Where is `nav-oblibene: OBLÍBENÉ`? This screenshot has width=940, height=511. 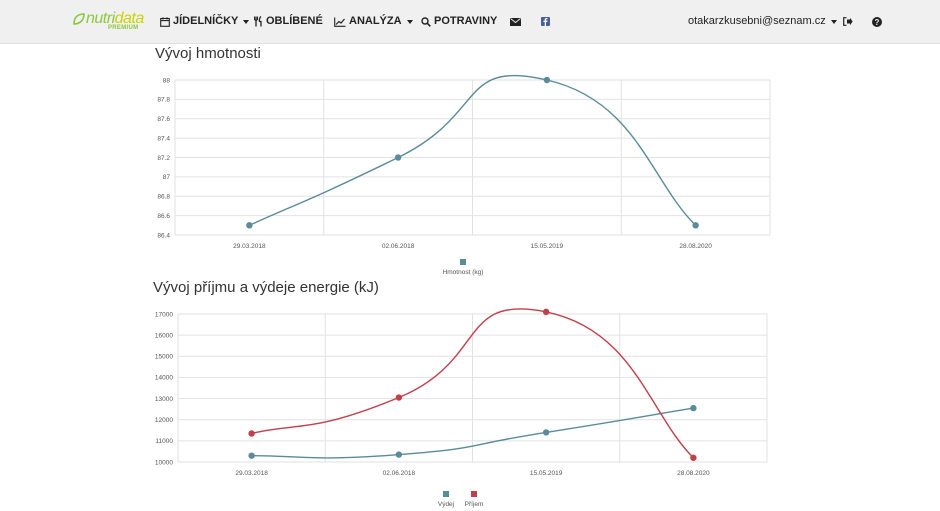 nav-oblibene: OBLÍBENÉ is located at coordinates (288, 21).